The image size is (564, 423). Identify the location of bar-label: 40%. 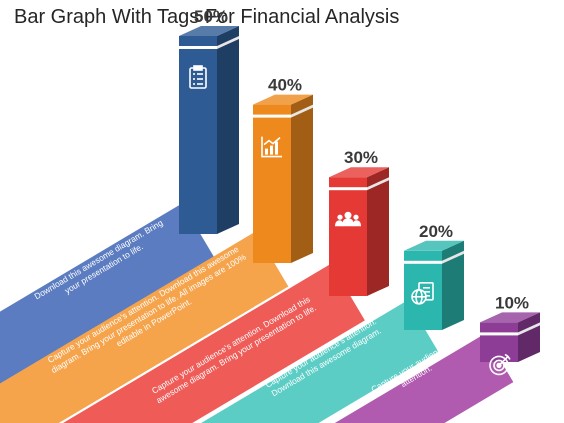
(285, 85).